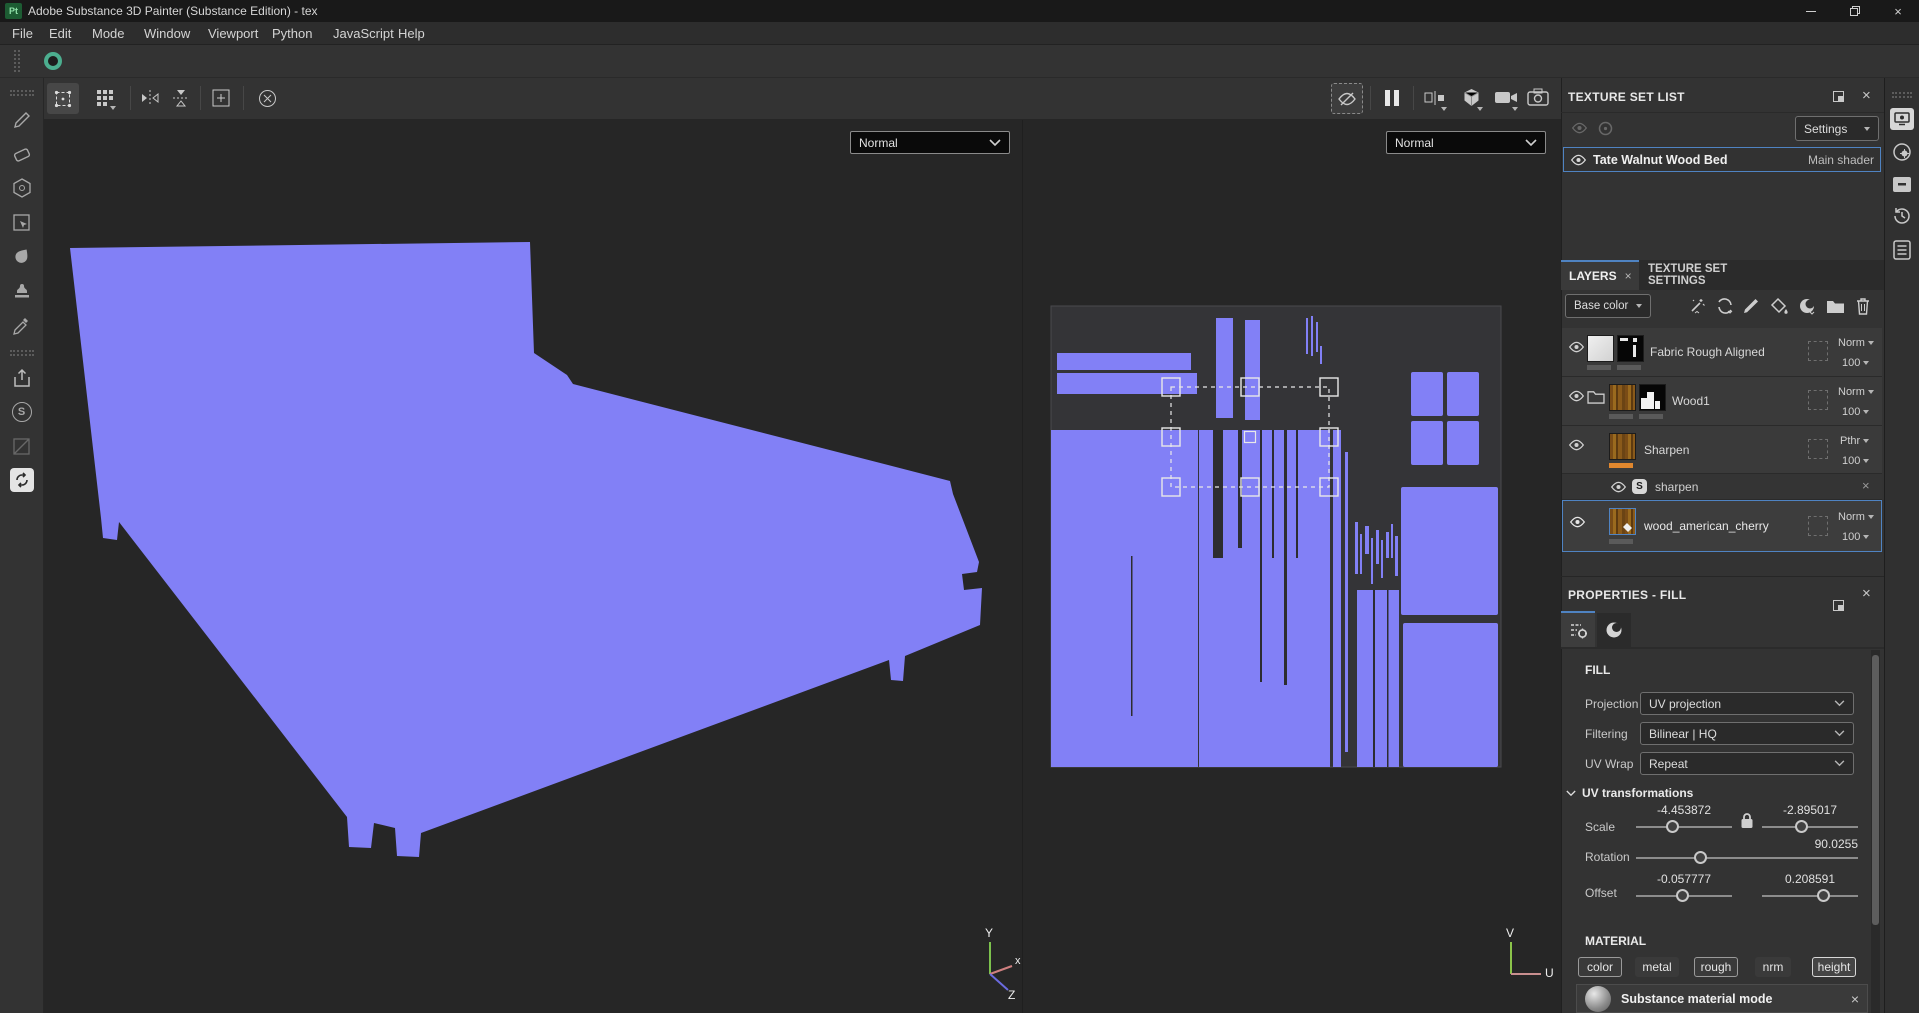  Describe the element at coordinates (1807, 306) in the screenshot. I see `add-mask-button` at that location.